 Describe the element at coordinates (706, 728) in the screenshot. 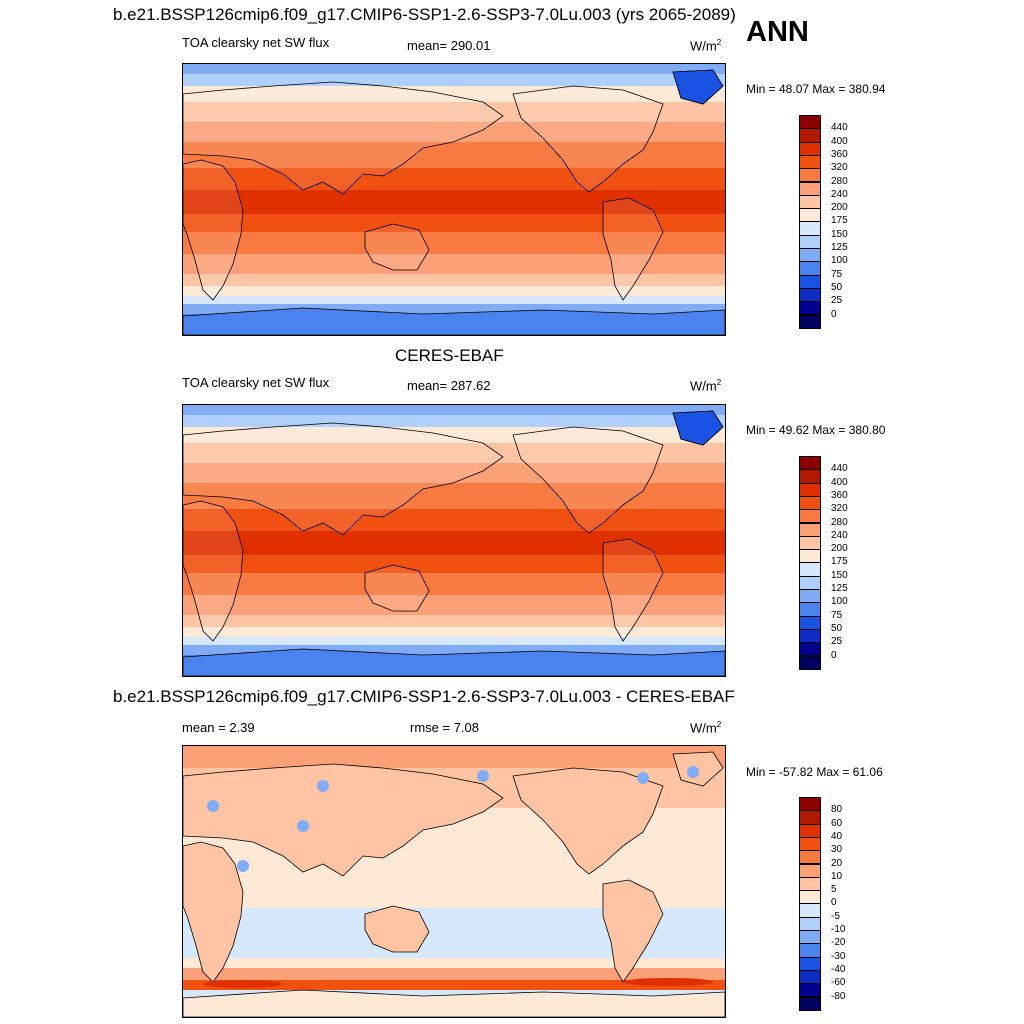

I see `panel3-units: W/m2` at that location.